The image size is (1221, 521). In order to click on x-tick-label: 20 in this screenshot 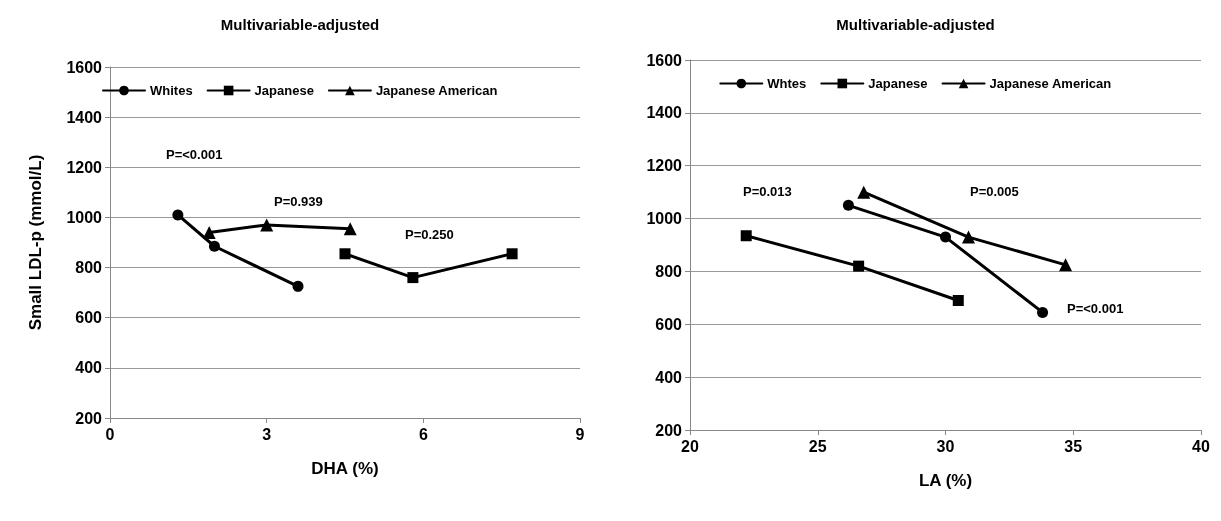, I will do `click(690, 446)`.